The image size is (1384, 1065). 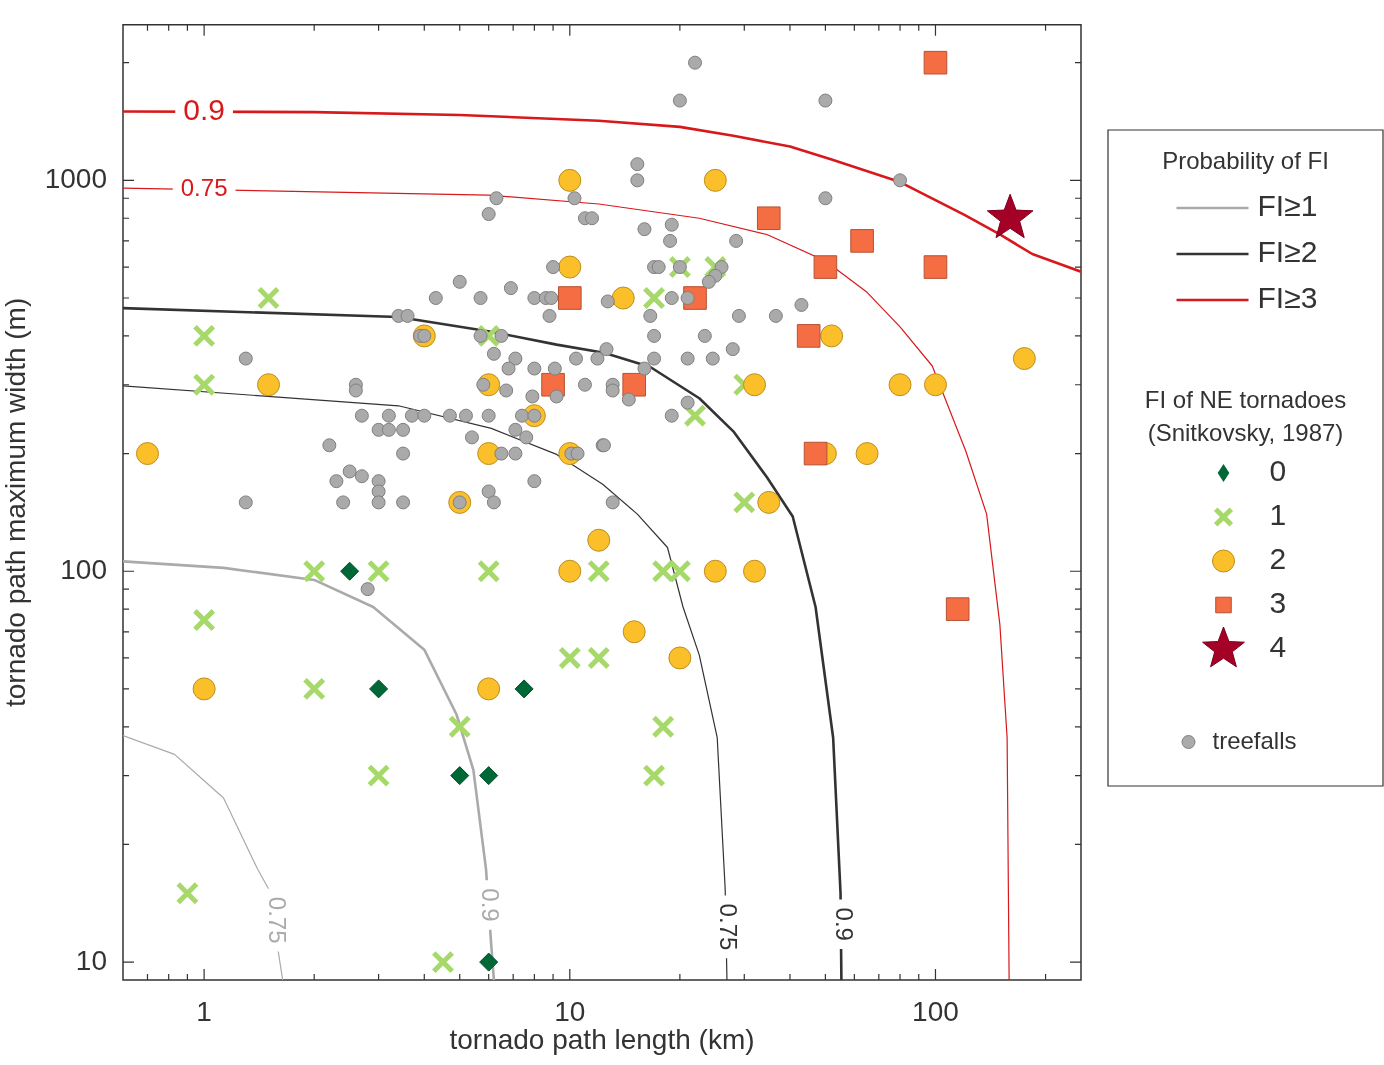 I want to click on text: FI of NE tornadoes (Snitkovsky, 1987), so click(x=1245, y=415).